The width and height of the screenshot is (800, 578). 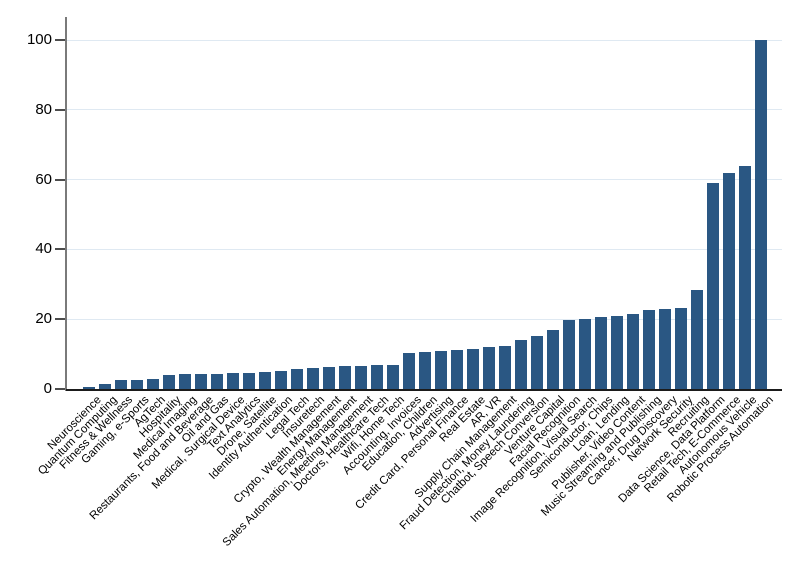 What do you see at coordinates (66, 204) in the screenshot?
I see `y-axis-line` at bounding box center [66, 204].